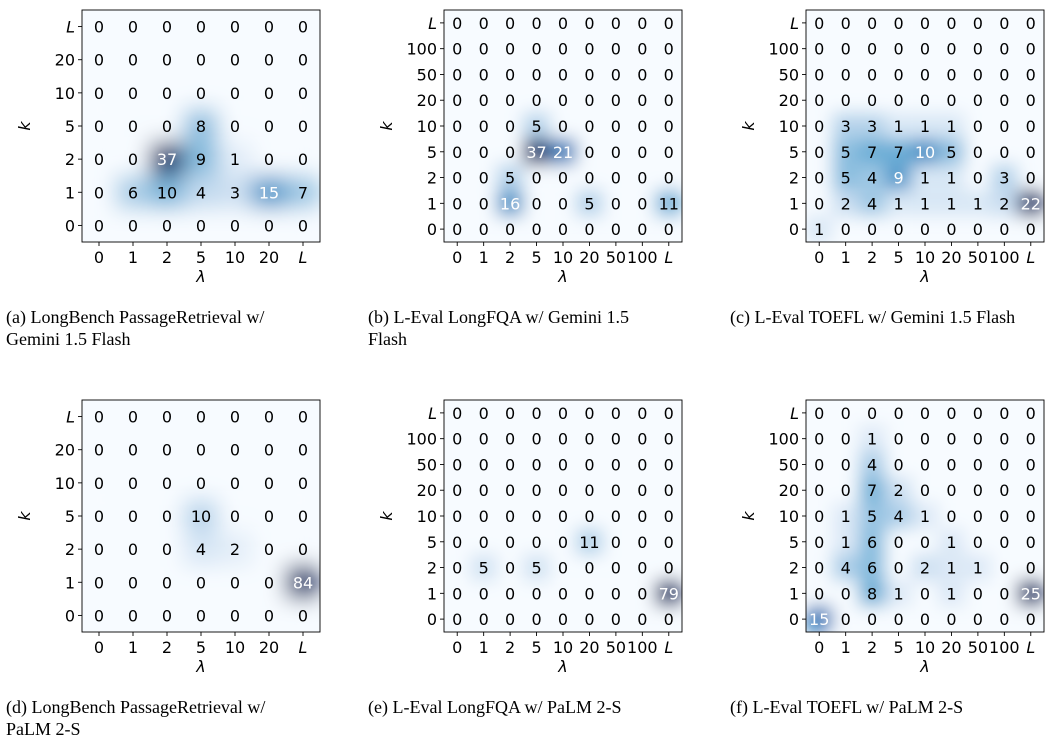 This screenshot has width=1048, height=746. Describe the element at coordinates (432, 568) in the screenshot. I see `y-tick-label: 2` at that location.